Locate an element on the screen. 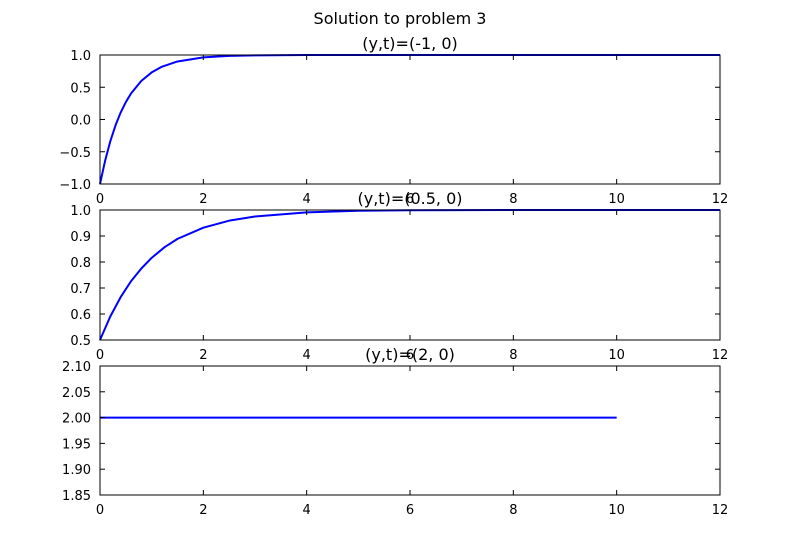 The image size is (800, 550). y-tick-label: 0.8 is located at coordinates (80, 263).